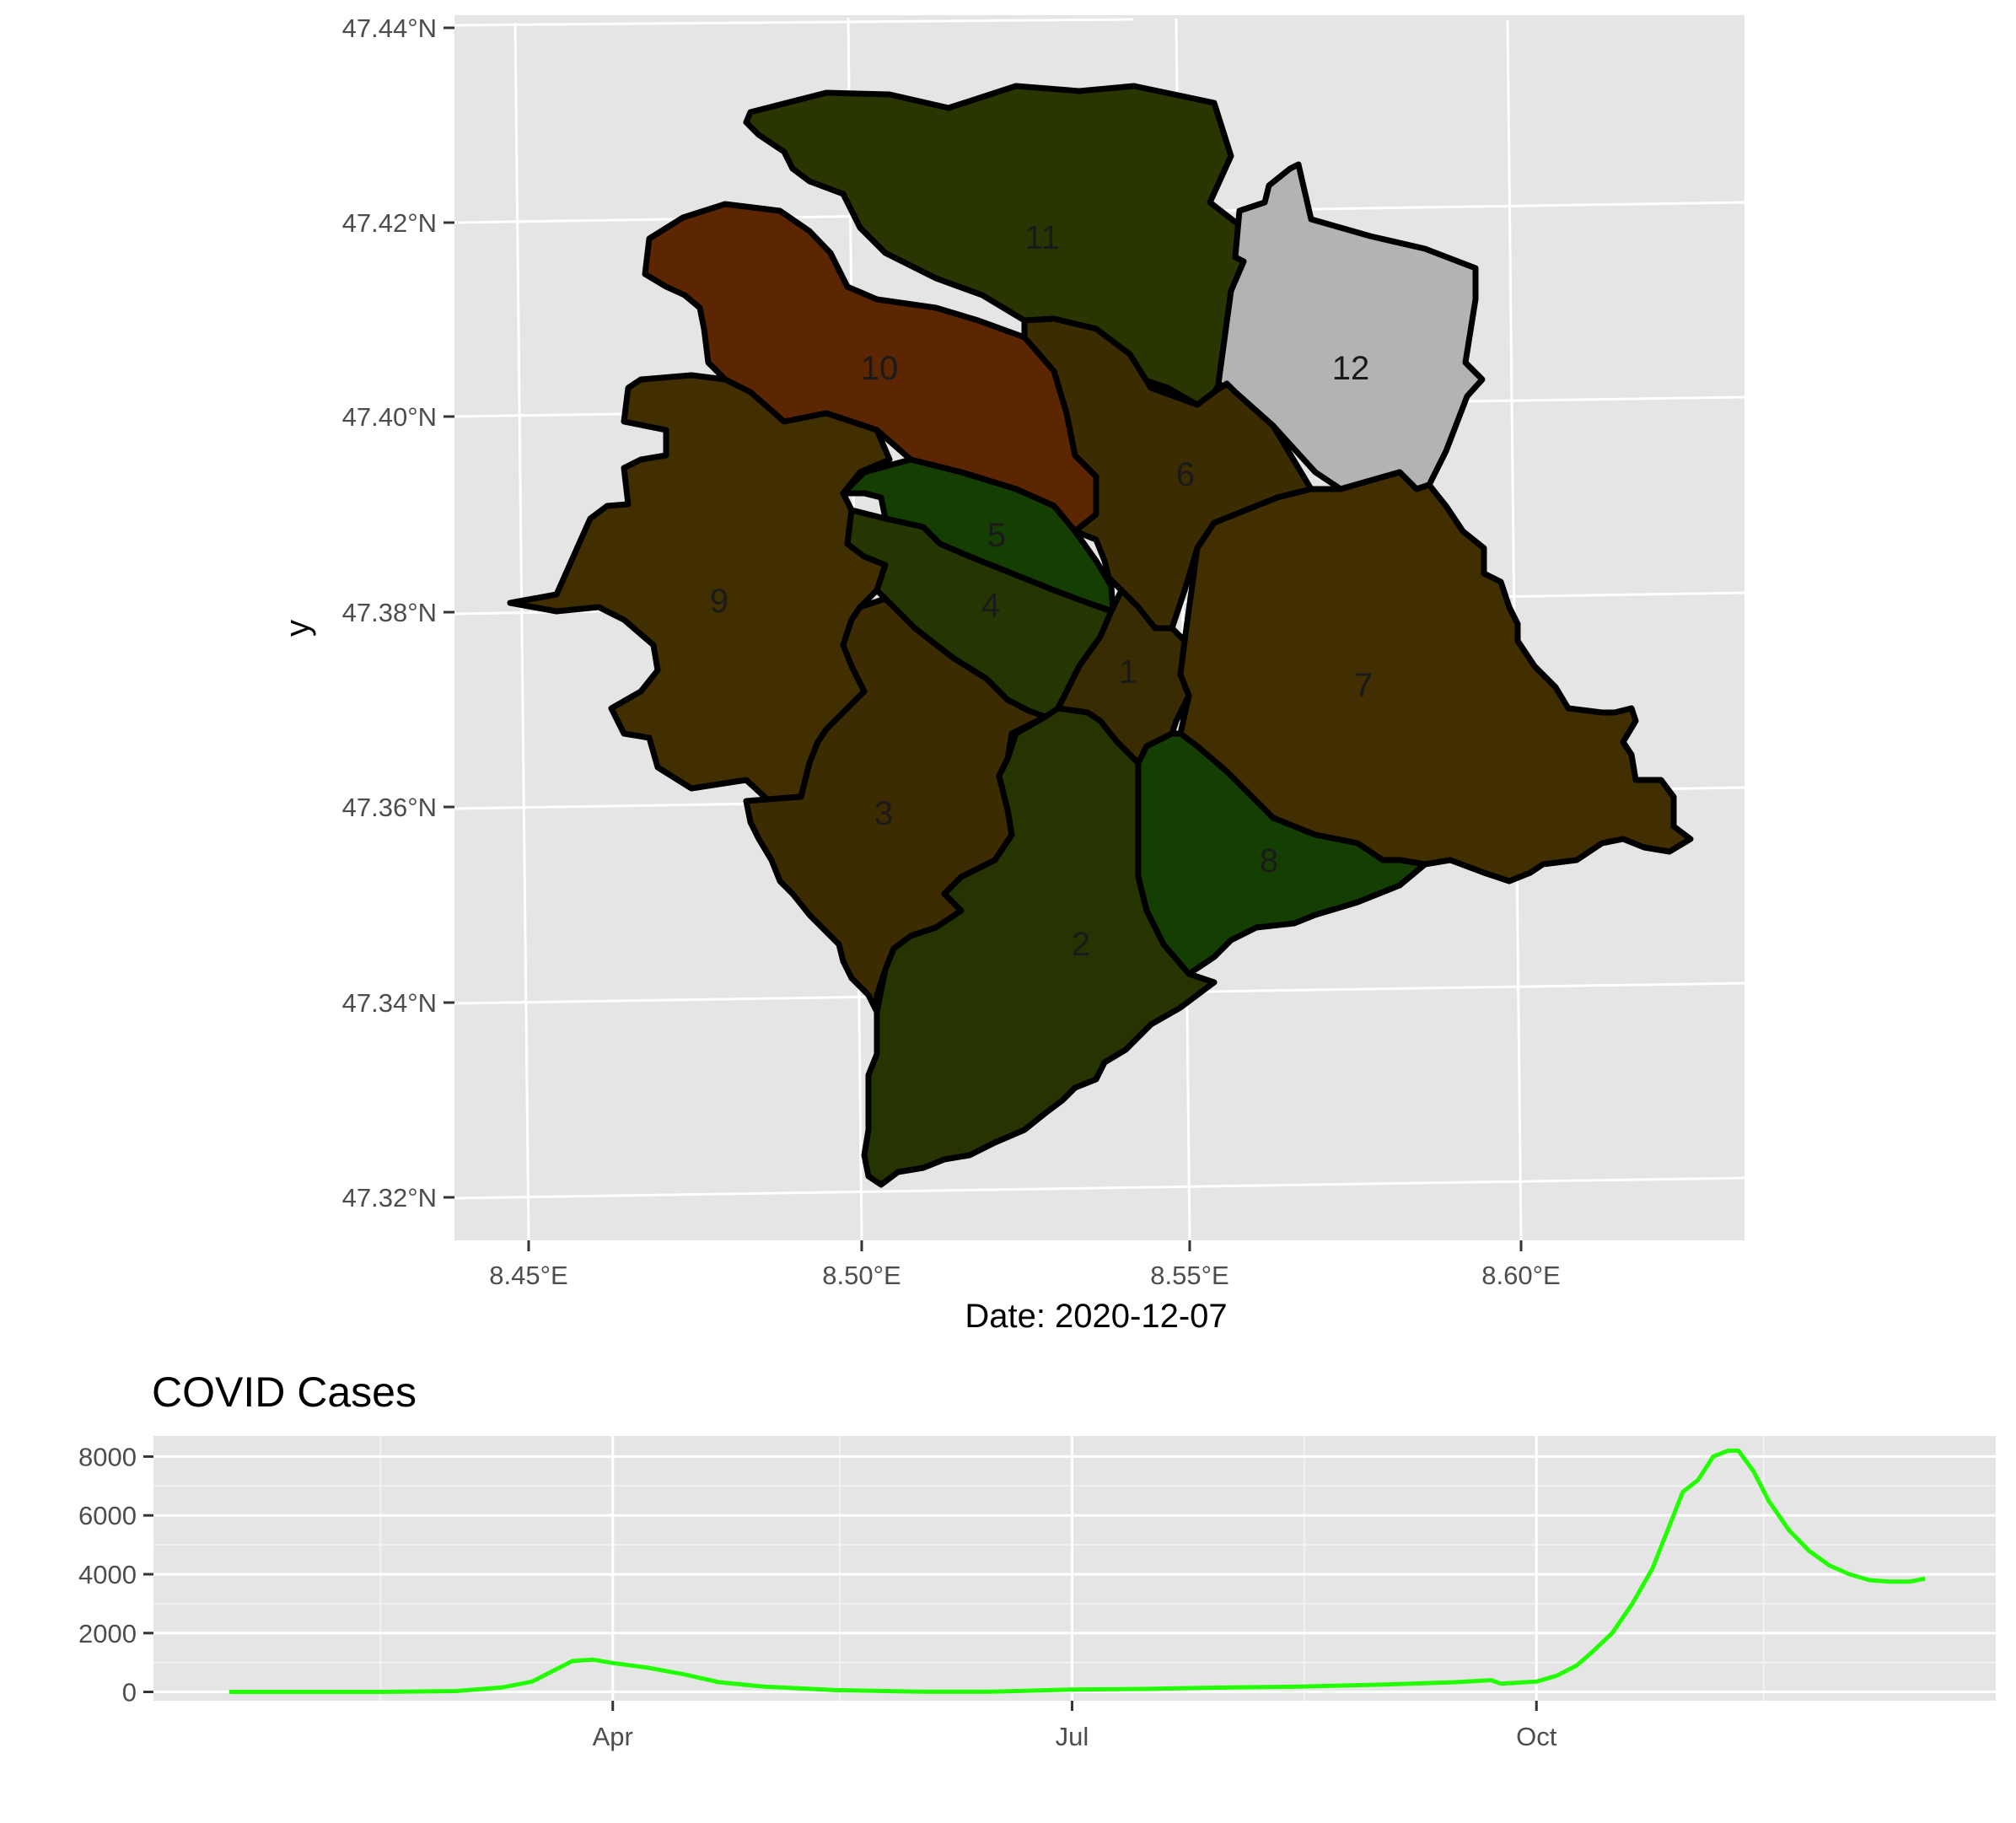 The width and height of the screenshot is (2016, 1823). I want to click on map-x-tick-label: 8.45°E, so click(528, 1275).